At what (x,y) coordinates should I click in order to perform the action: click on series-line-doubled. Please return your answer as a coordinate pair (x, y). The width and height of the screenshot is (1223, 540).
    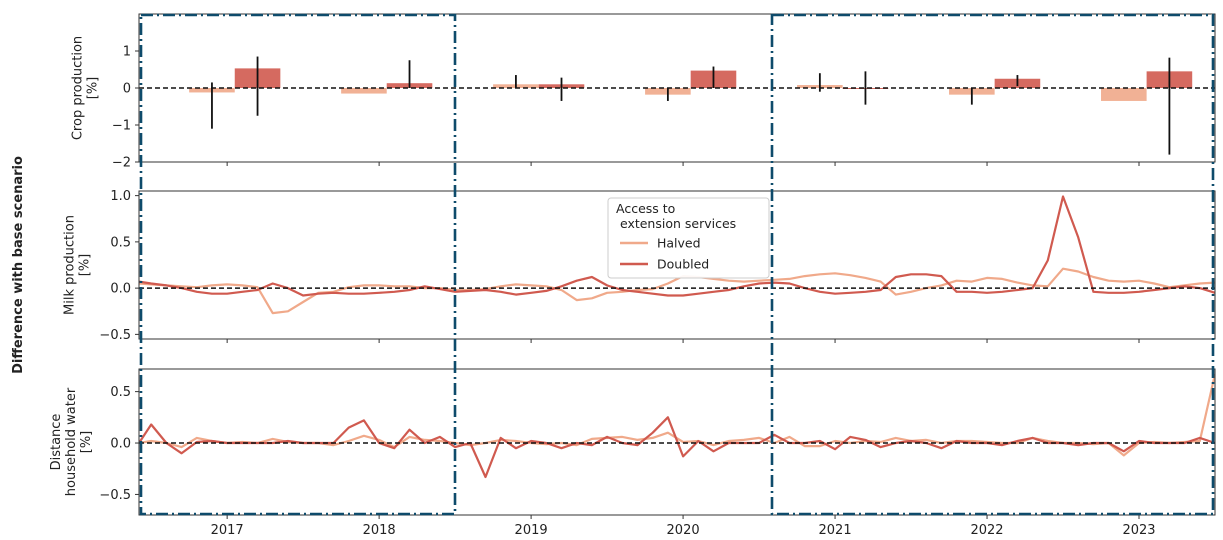
    Looking at the image, I should click on (677, 447).